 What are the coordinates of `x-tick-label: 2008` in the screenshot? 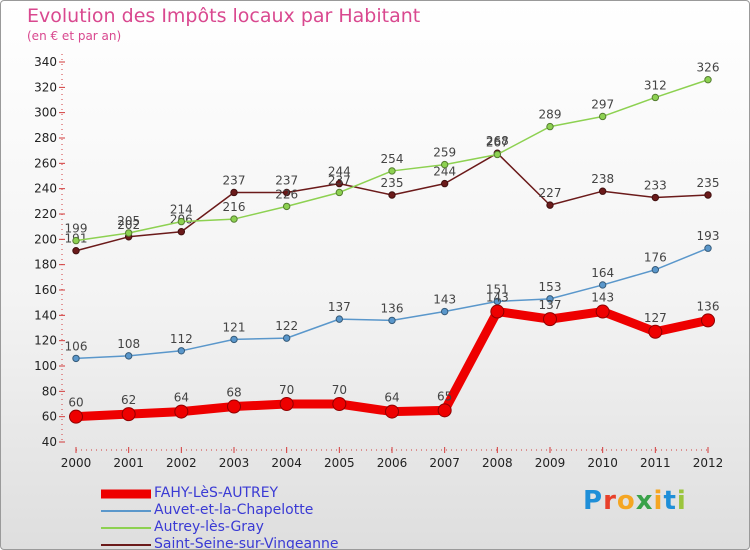 It's located at (497, 463).